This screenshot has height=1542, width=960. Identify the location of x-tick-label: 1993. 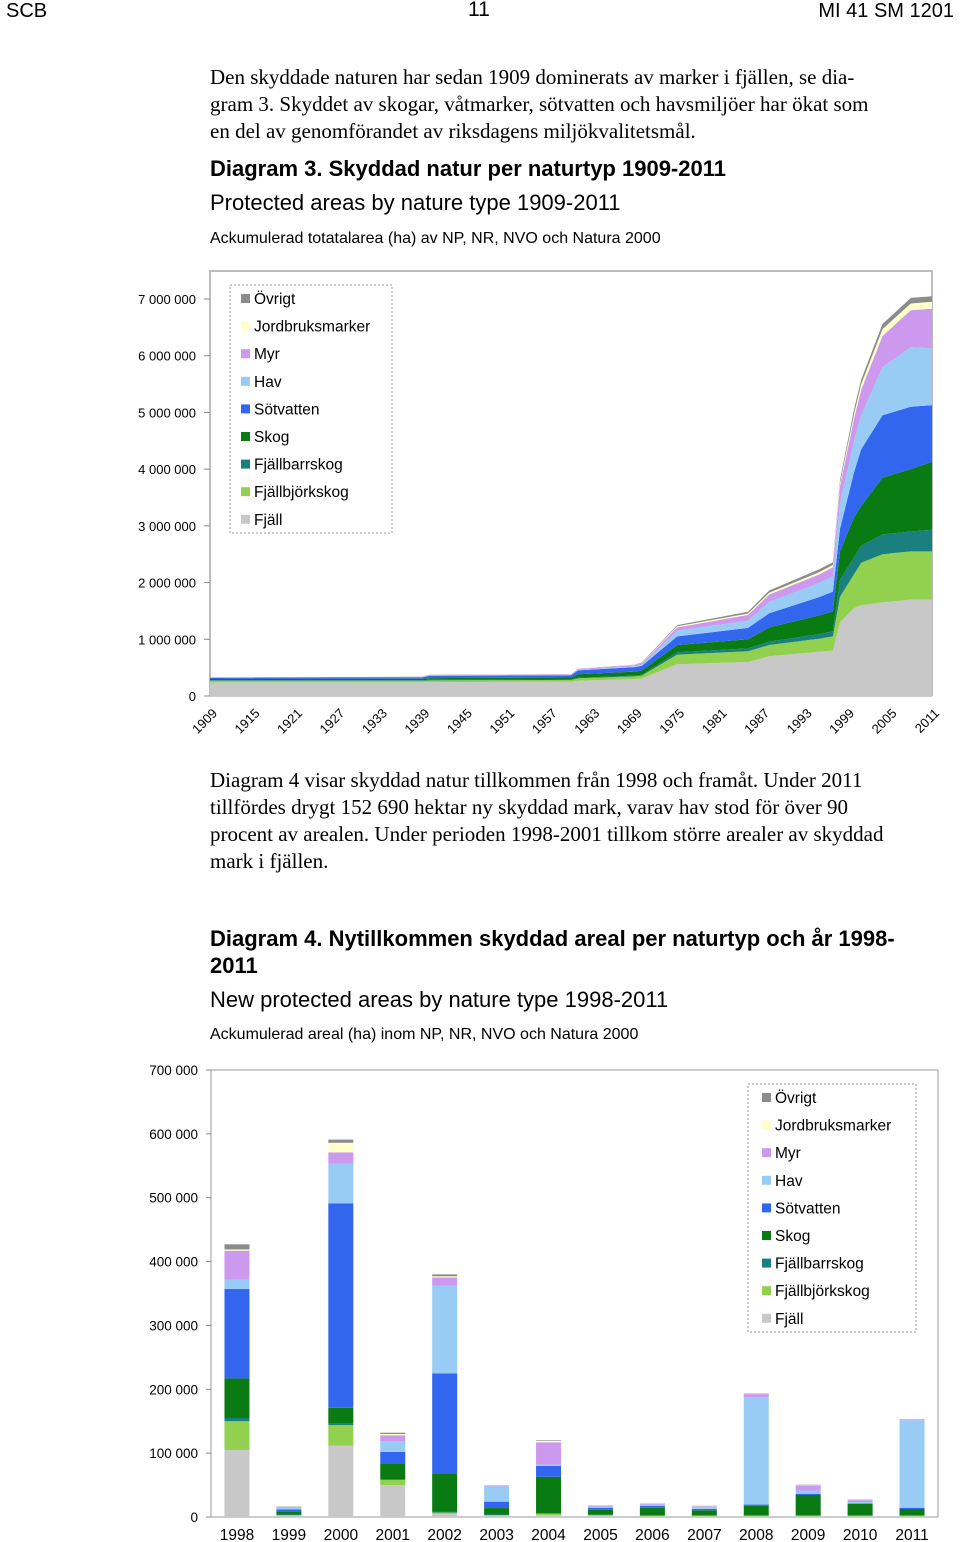
(799, 721).